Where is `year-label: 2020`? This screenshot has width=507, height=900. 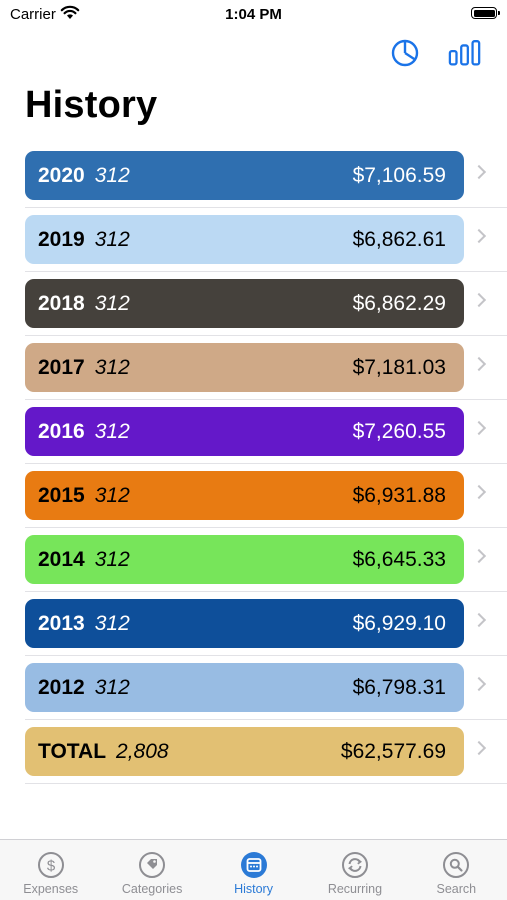 year-label: 2020 is located at coordinates (61, 175).